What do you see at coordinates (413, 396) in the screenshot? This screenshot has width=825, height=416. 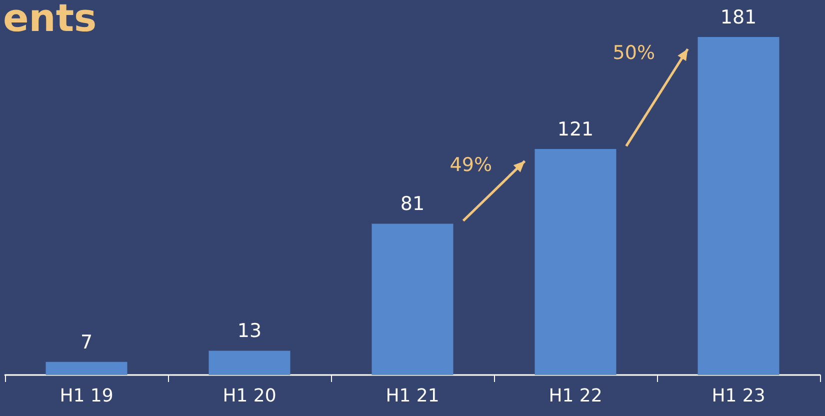 I see `x-tick-label: H1 21` at bounding box center [413, 396].